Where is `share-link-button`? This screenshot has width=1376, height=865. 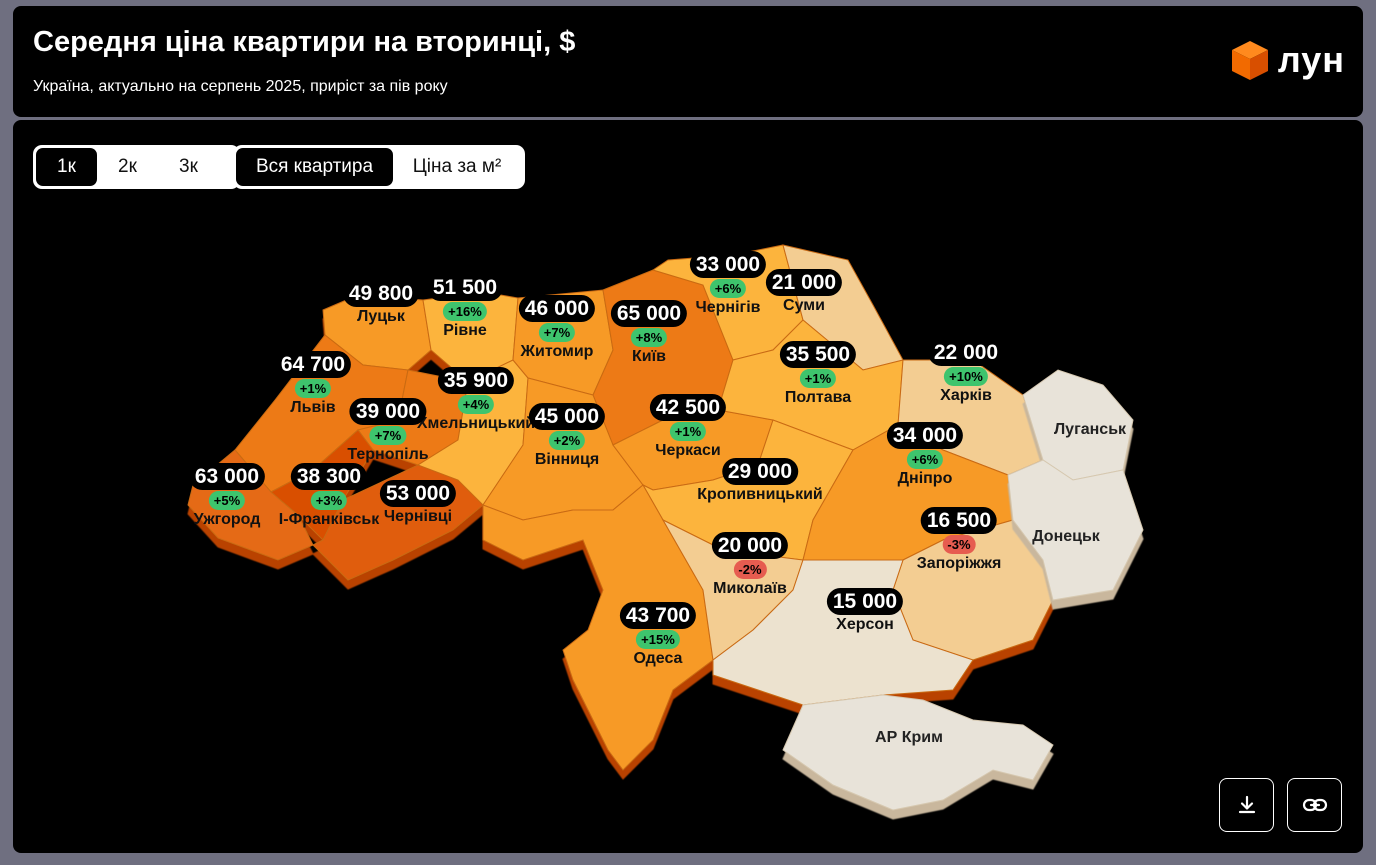 share-link-button is located at coordinates (1314, 805).